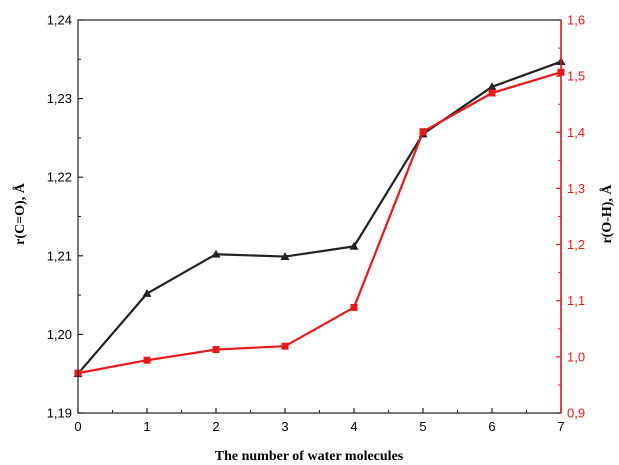  I want to click on right-tick-label: 1,1, so click(576, 300).